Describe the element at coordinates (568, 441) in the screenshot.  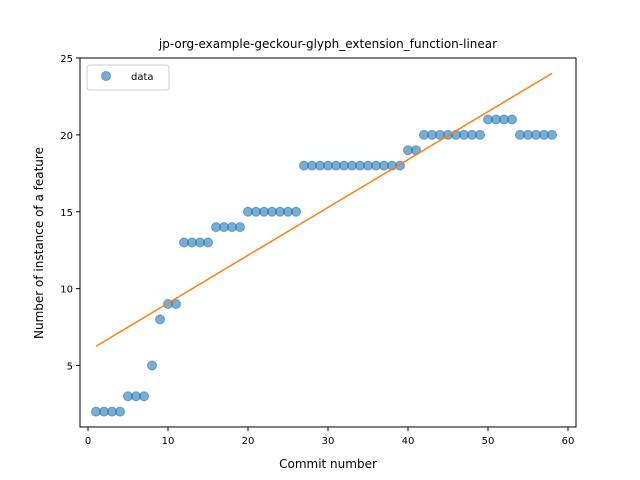
I see `x-tick-label: 60` at that location.